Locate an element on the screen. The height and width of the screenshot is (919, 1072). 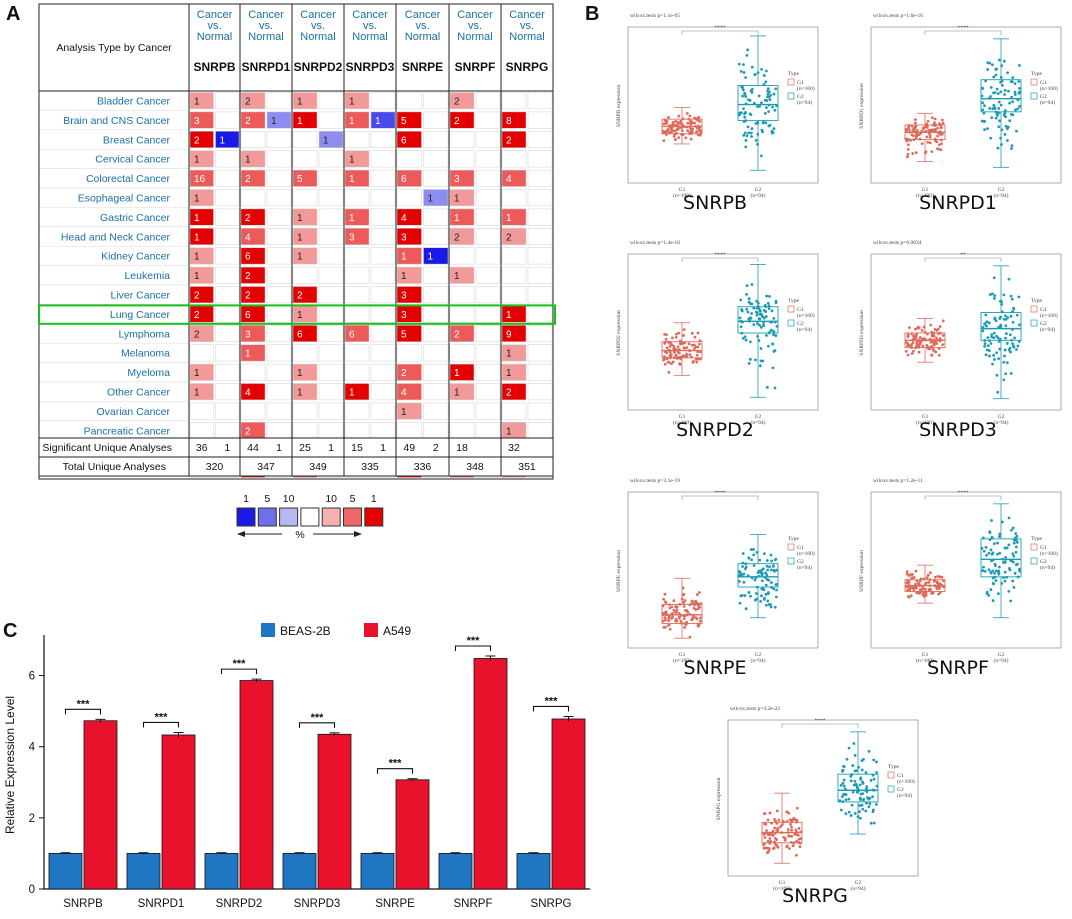
cancer-label: Esophageal Cancer is located at coordinates (124, 199).